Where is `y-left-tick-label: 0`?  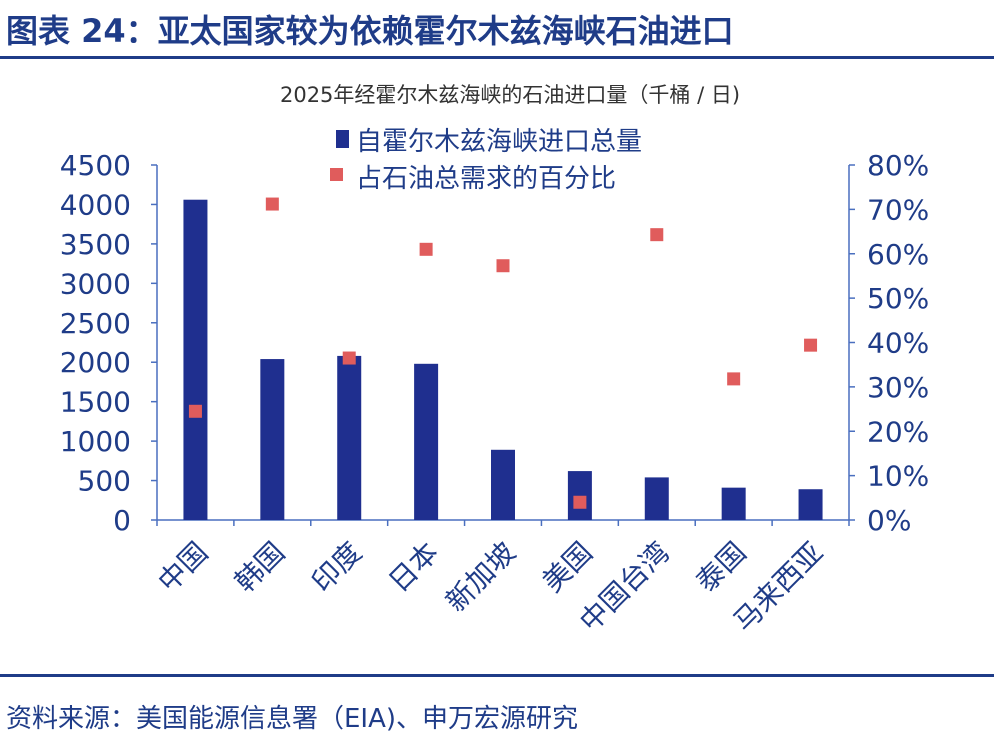 y-left-tick-label: 0 is located at coordinates (122, 520).